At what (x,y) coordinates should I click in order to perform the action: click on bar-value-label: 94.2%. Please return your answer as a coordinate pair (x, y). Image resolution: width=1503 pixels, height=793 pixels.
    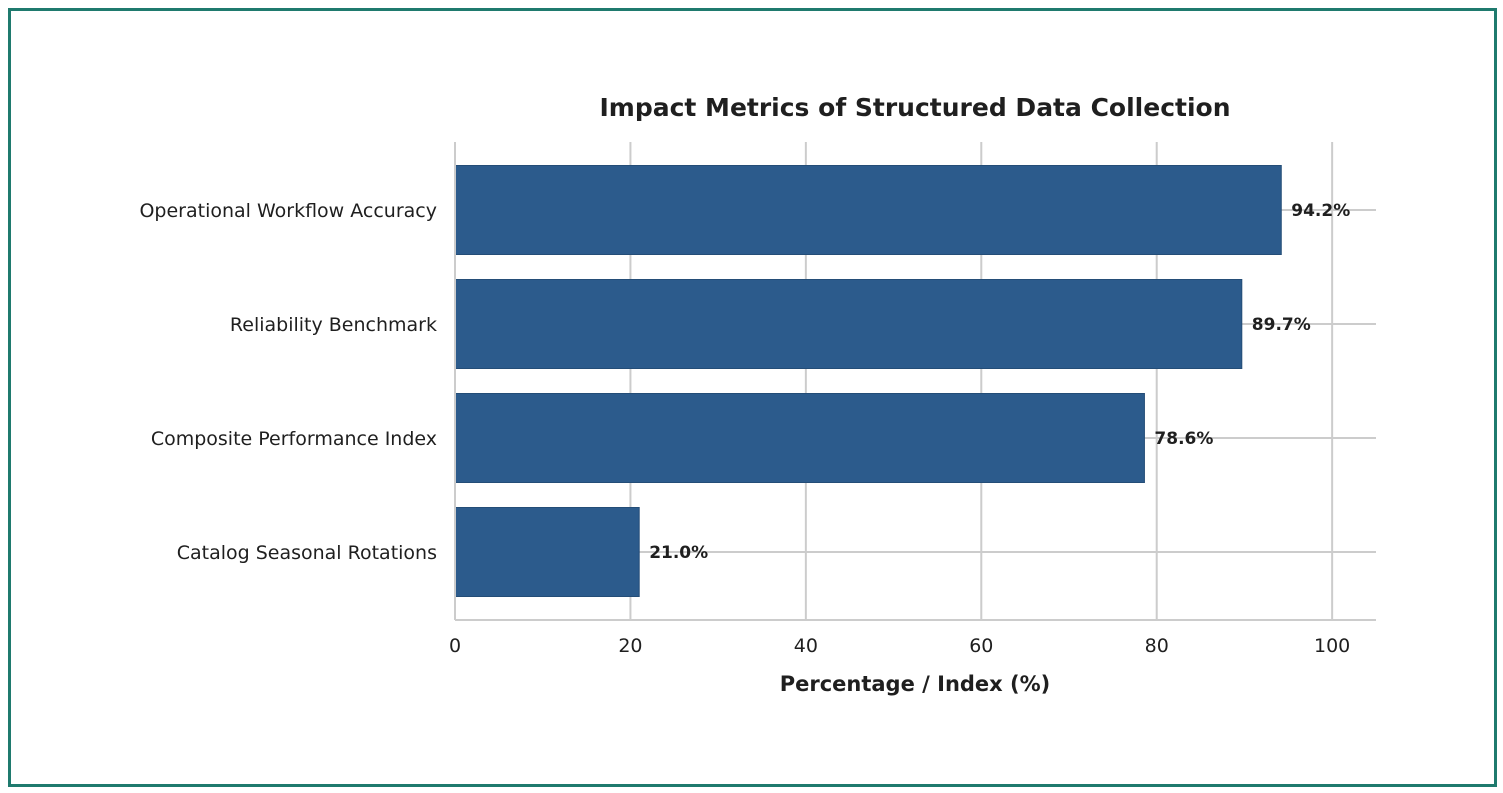
    Looking at the image, I should click on (1320, 211).